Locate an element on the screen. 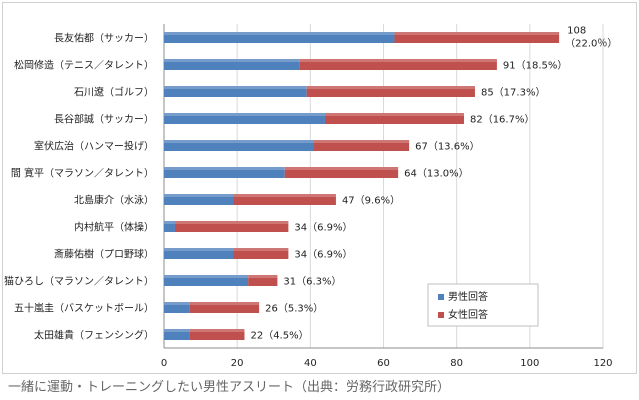  legend-box is located at coordinates (483, 305).